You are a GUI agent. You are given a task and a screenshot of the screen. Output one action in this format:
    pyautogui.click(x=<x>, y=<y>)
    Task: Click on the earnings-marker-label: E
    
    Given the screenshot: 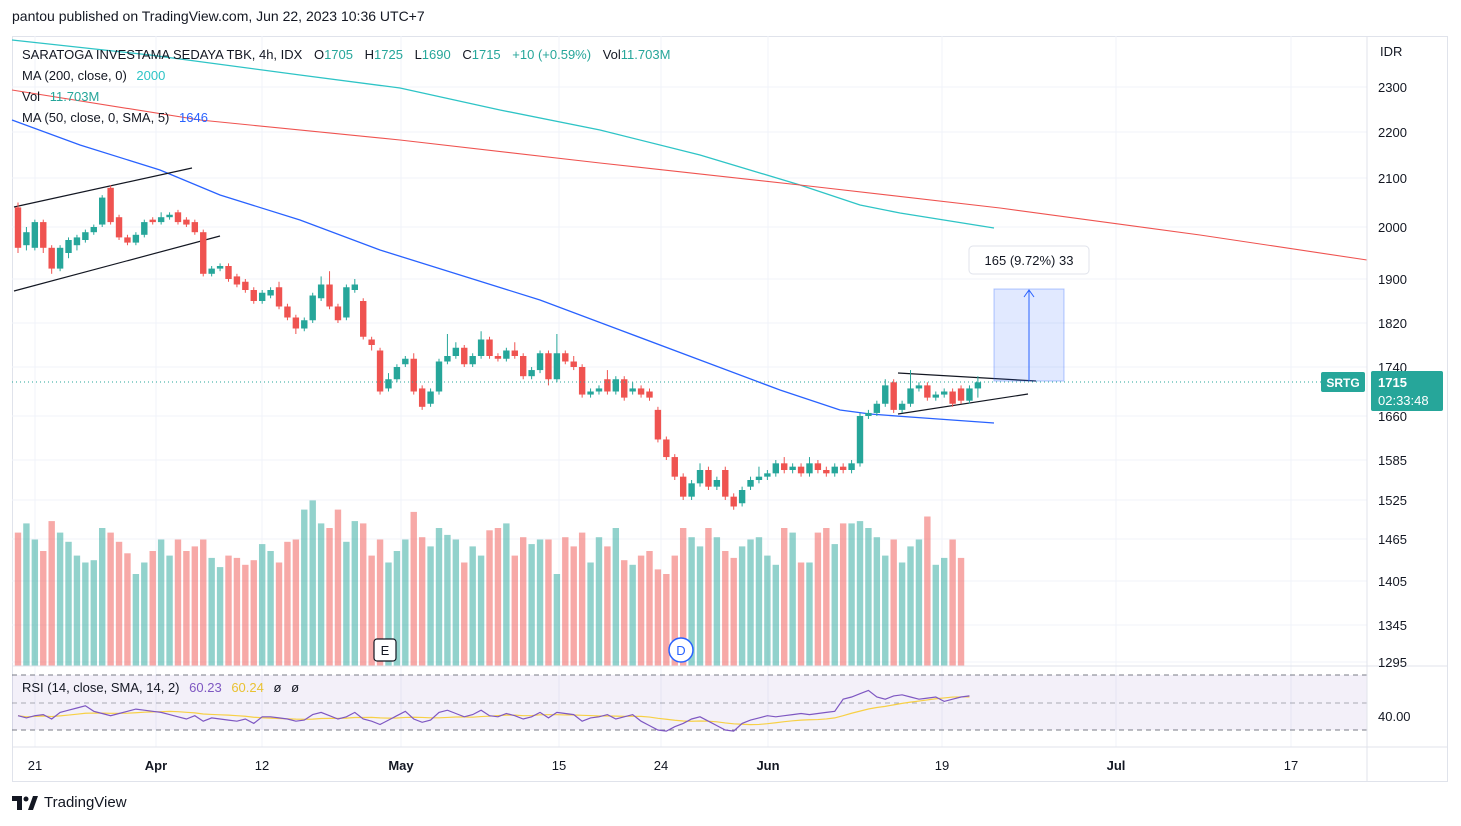 What is the action you would take?
    pyautogui.click(x=385, y=650)
    